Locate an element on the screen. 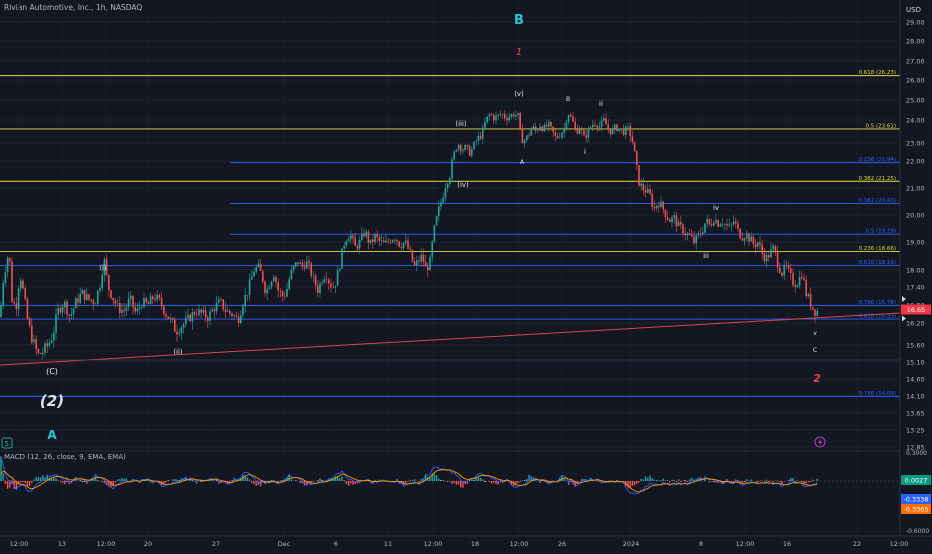 This screenshot has height=554, width=932. price-tick-label: 21.00 is located at coordinates (915, 189).